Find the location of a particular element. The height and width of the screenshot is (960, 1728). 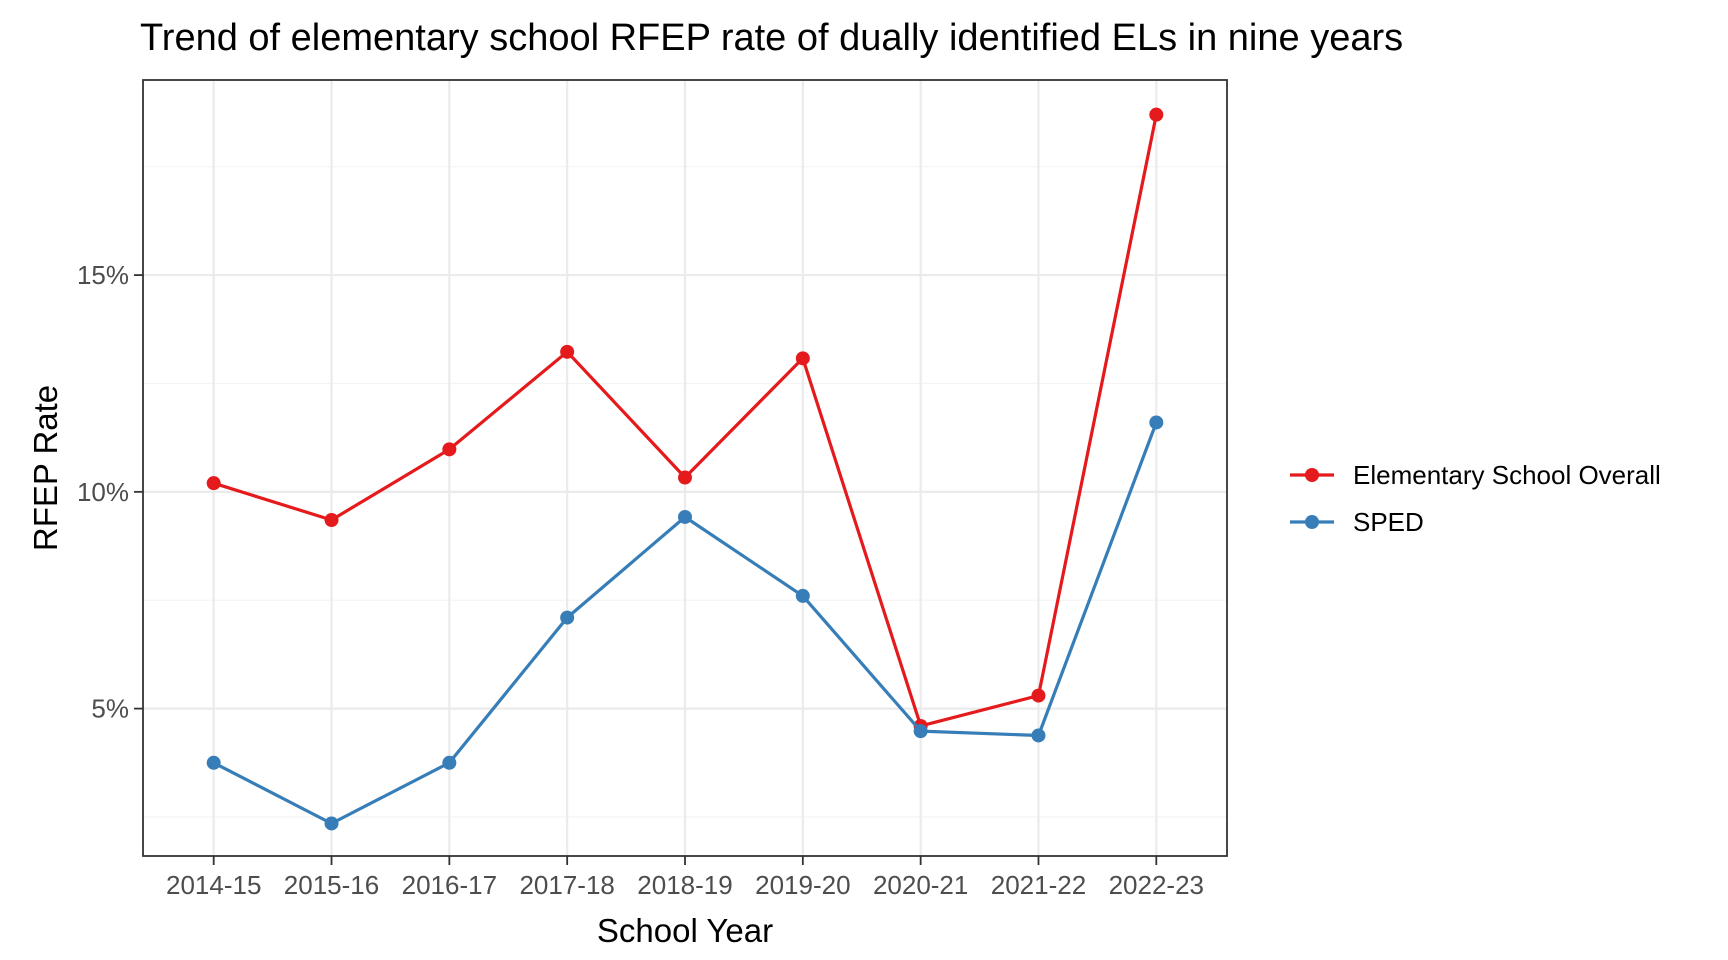

x-tick-label: 2019-20 is located at coordinates (802, 885).